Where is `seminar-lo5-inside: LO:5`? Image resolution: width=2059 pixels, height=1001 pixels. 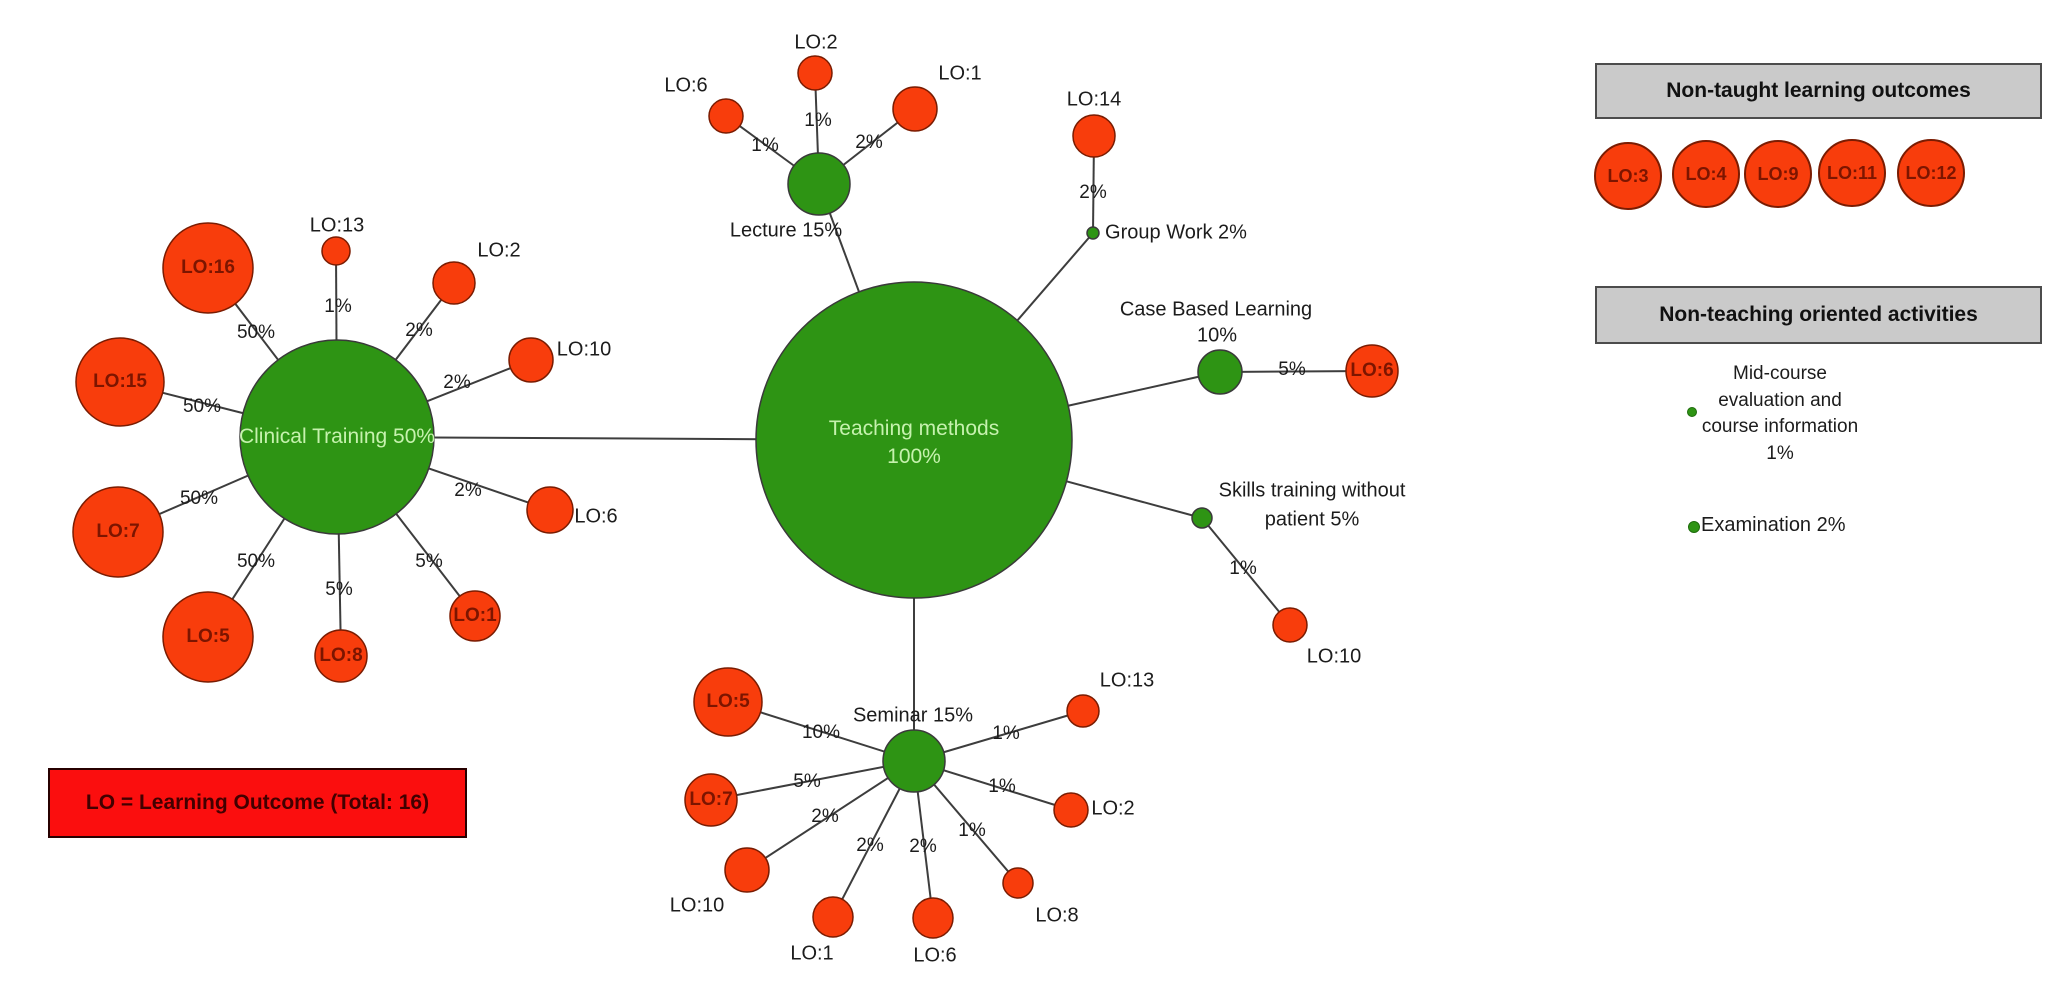
seminar-lo5-inside: LO:5 is located at coordinates (728, 701).